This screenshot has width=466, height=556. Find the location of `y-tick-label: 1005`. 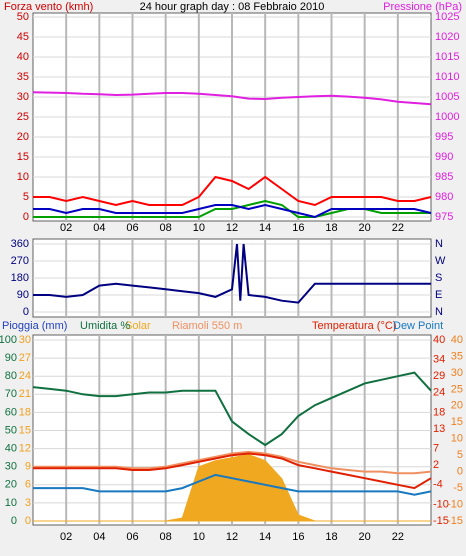

y-tick-label: 1005 is located at coordinates (447, 97).